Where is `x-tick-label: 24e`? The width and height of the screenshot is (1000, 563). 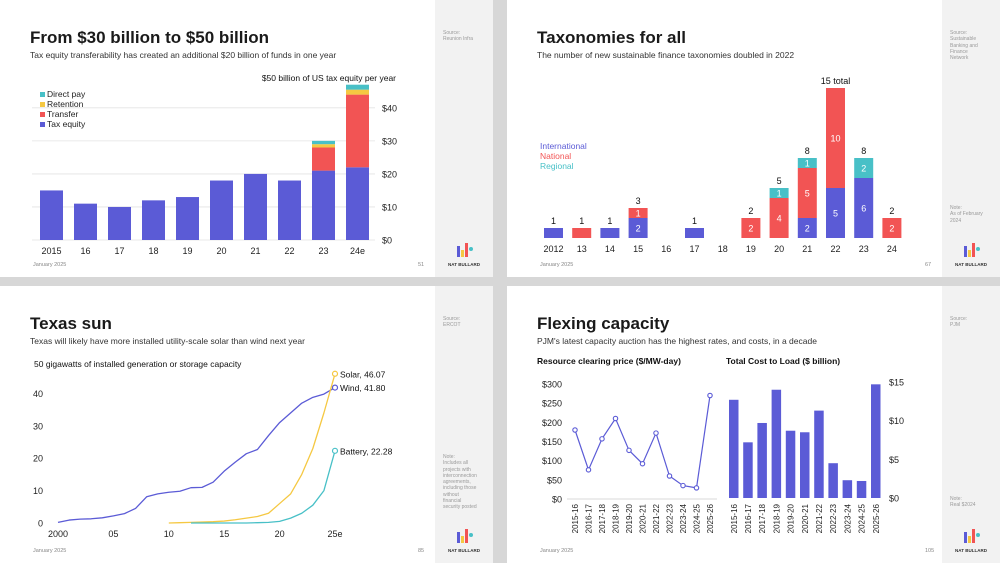
x-tick-label: 24e is located at coordinates (357, 251).